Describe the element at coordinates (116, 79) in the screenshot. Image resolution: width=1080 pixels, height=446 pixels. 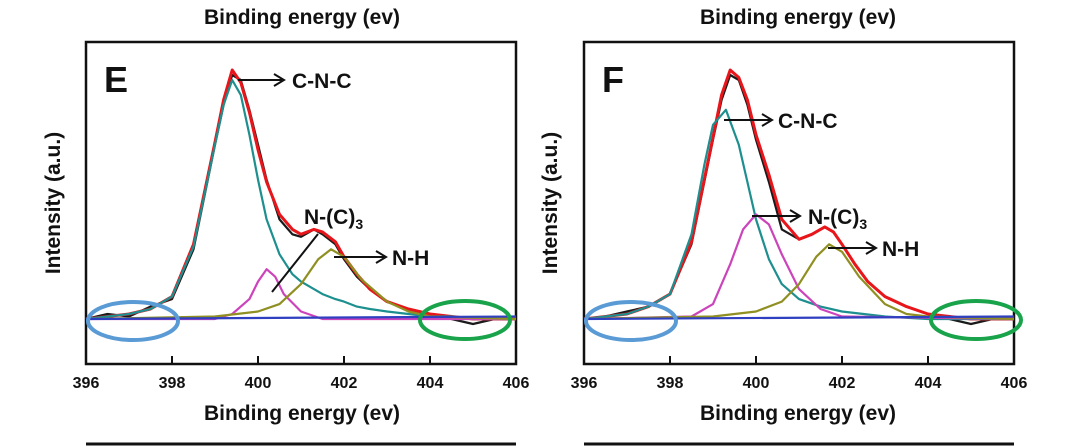
I see `panel-label: E` at that location.